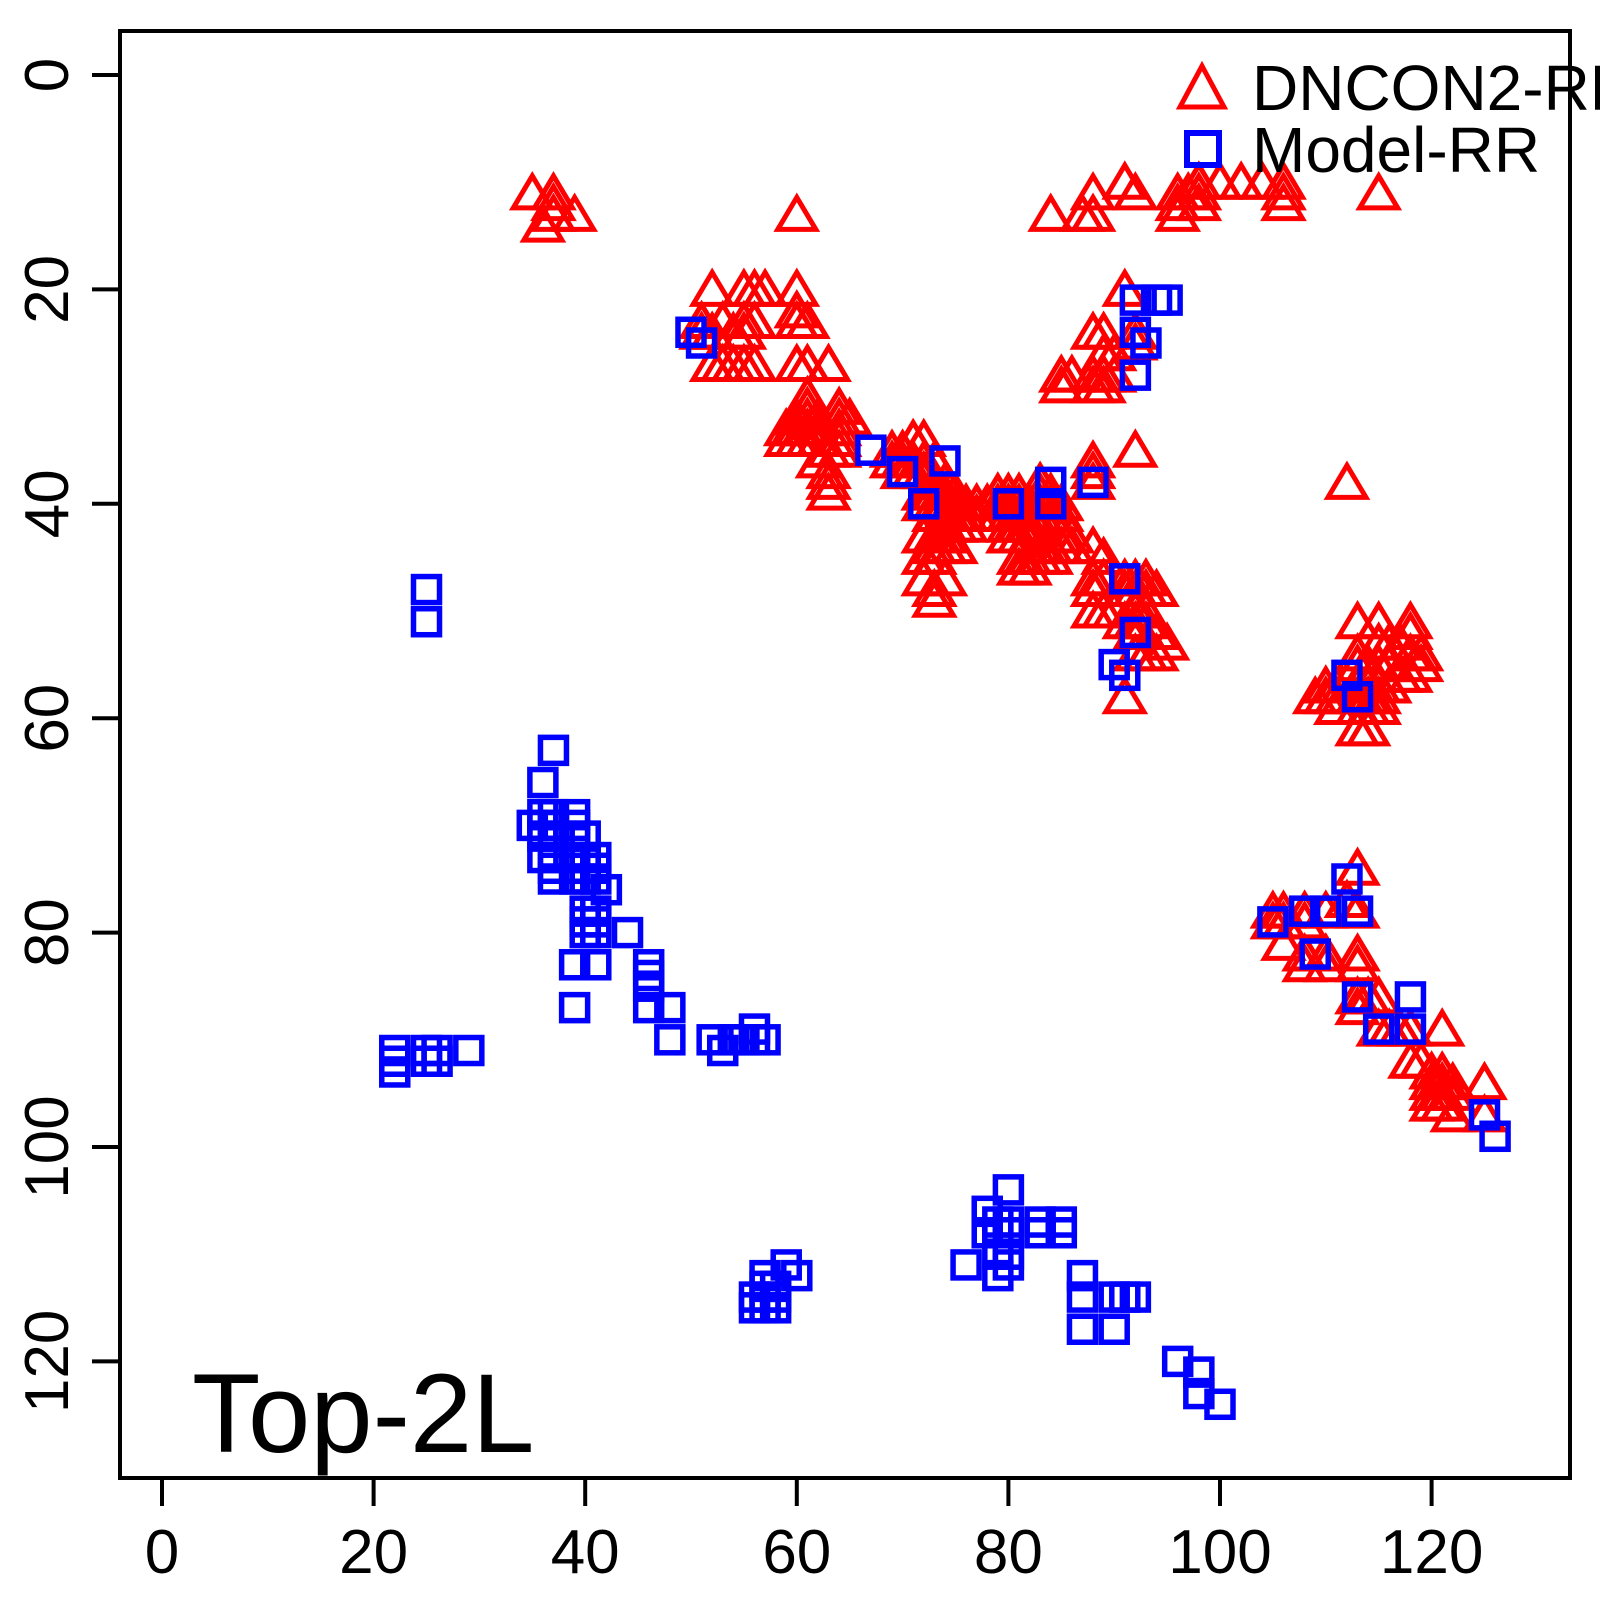 This screenshot has width=1600, height=1600. Describe the element at coordinates (1426, 88) in the screenshot. I see `legend-label-dncon2: DNCON2-RR` at that location.